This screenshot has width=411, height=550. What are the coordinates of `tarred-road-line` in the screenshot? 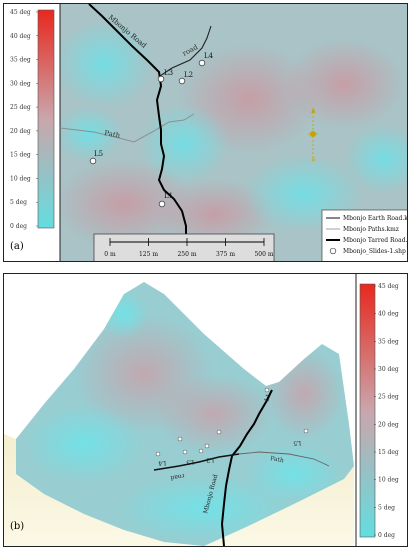 It's located at (137, 132).